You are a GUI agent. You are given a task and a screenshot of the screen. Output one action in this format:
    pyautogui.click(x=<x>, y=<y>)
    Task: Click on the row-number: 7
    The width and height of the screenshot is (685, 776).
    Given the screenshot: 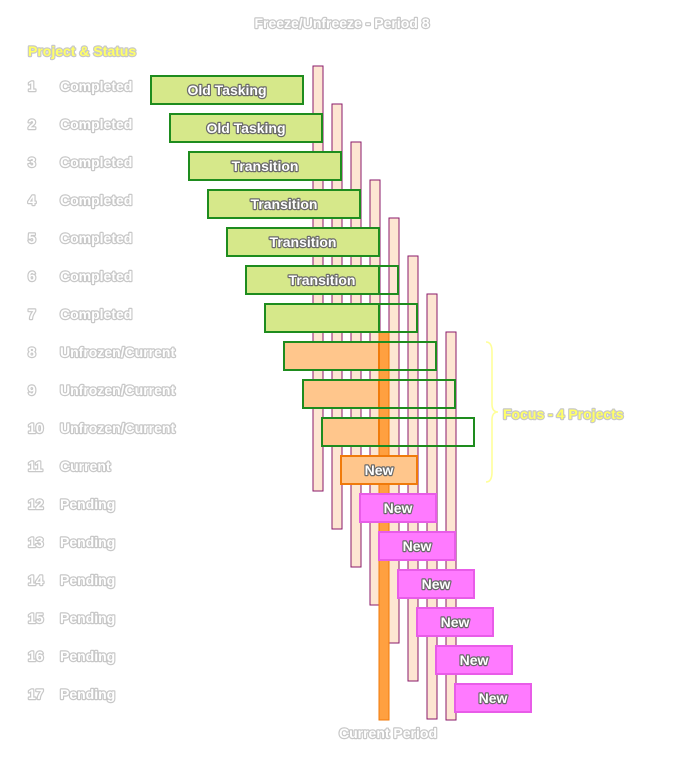 What is the action you would take?
    pyautogui.click(x=32, y=314)
    